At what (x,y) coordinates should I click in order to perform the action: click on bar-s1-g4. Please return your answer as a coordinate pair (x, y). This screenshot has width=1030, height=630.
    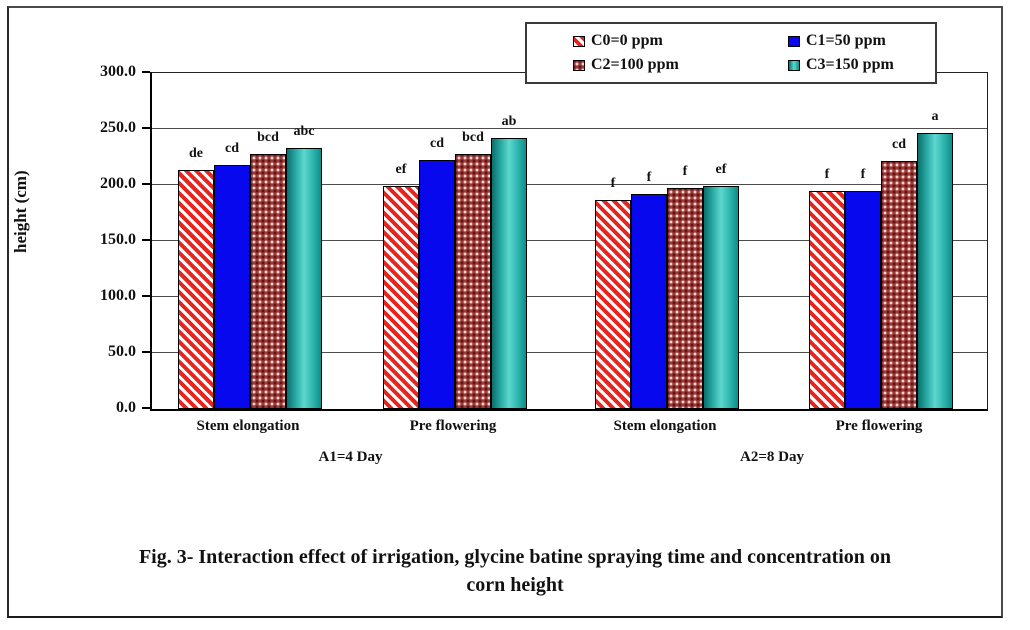
    Looking at the image, I should click on (863, 300).